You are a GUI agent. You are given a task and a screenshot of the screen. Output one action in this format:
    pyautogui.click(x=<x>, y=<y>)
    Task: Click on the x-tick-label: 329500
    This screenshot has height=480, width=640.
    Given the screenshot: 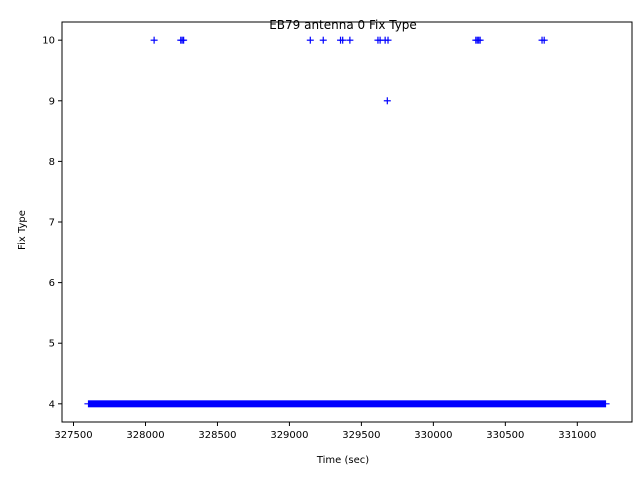 What is the action you would take?
    pyautogui.click(x=361, y=435)
    